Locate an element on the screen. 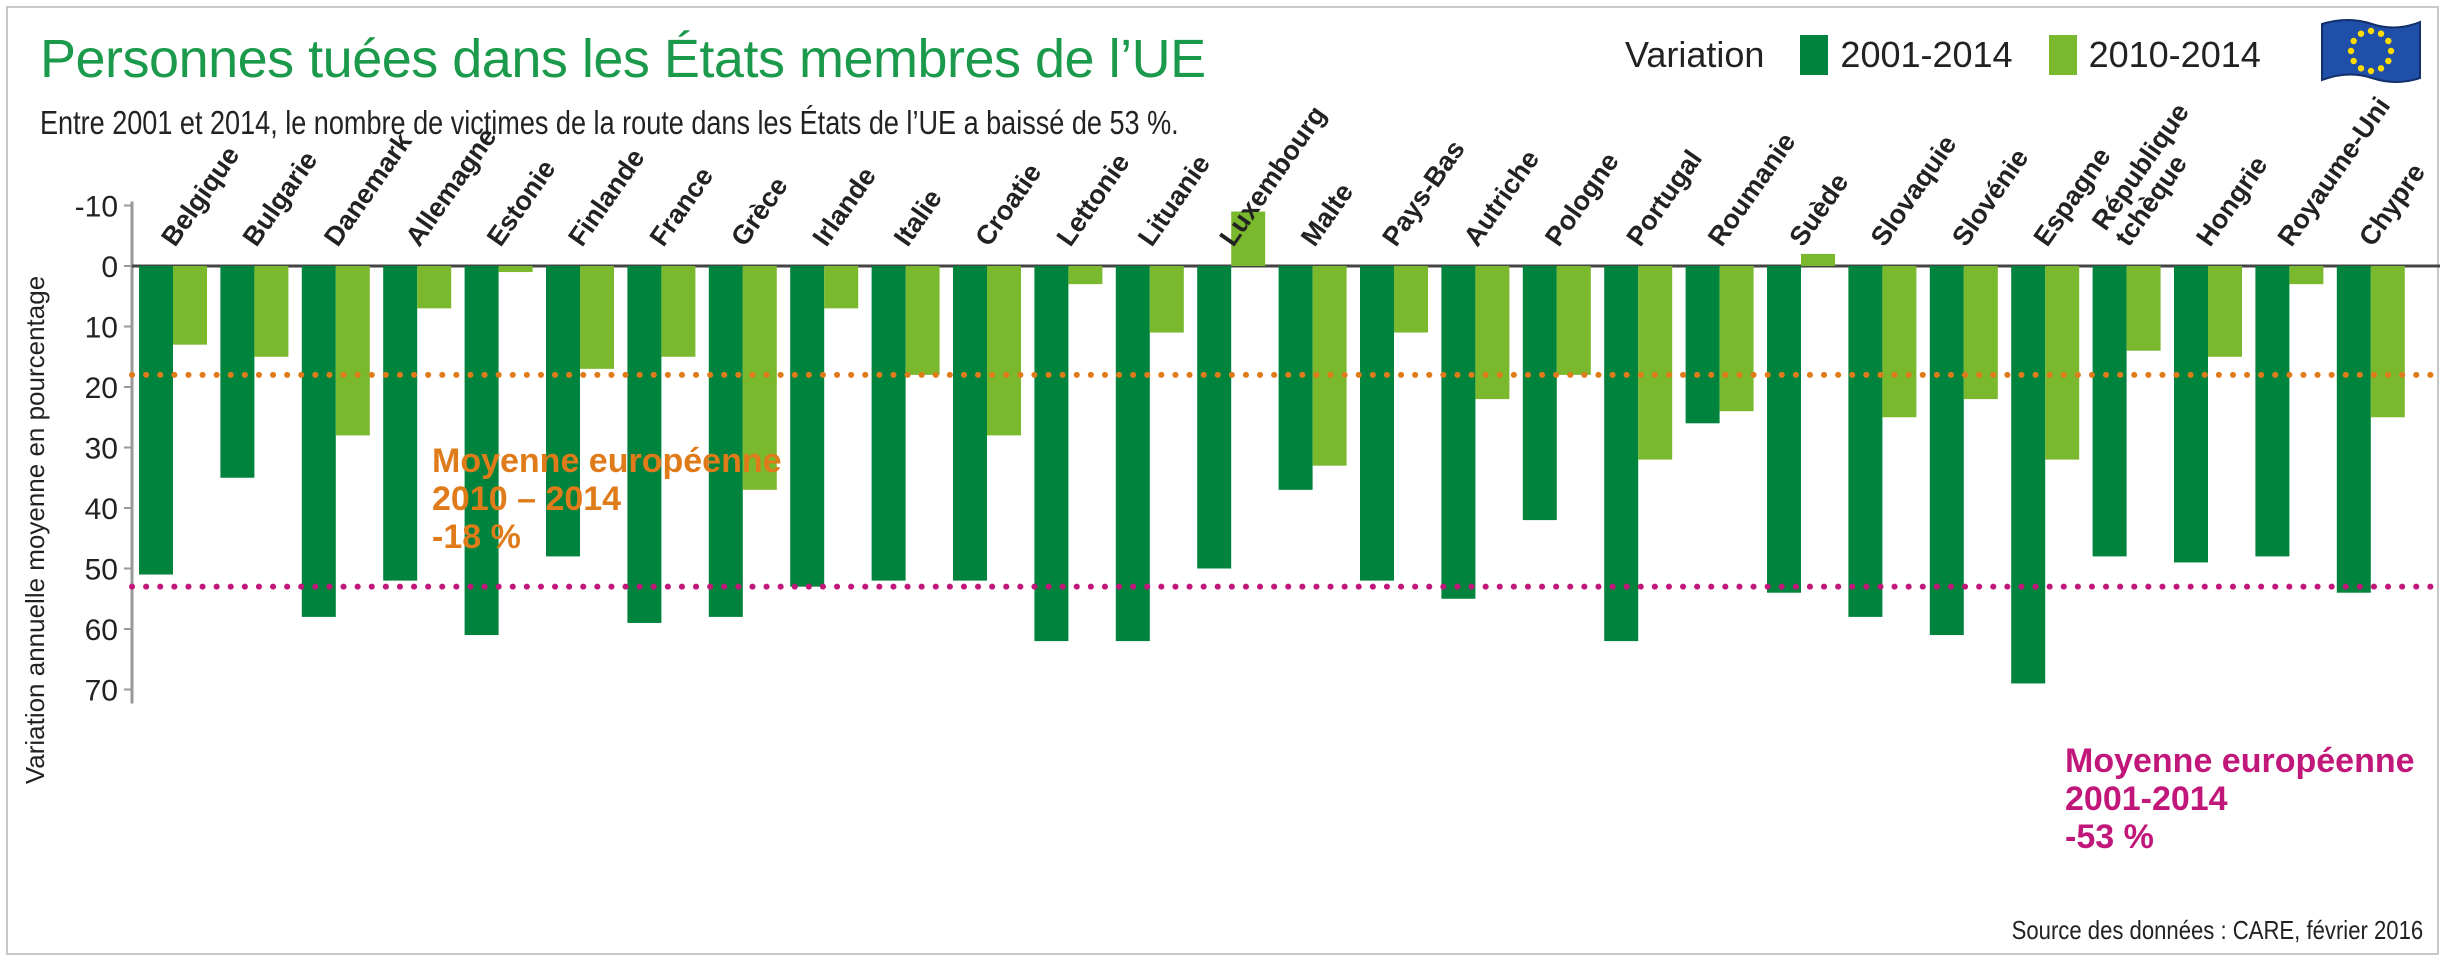  category-label: Croatie is located at coordinates (1008, 204).